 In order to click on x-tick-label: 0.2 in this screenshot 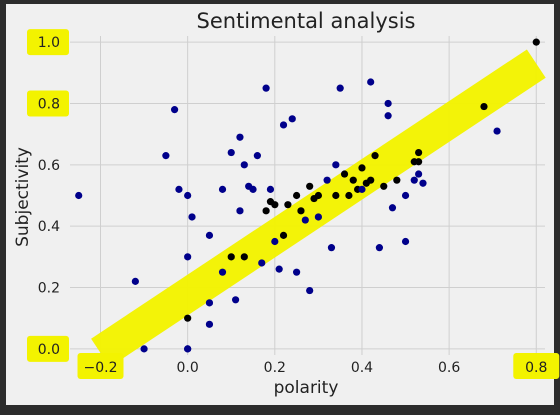, I will do `click(275, 368)`.